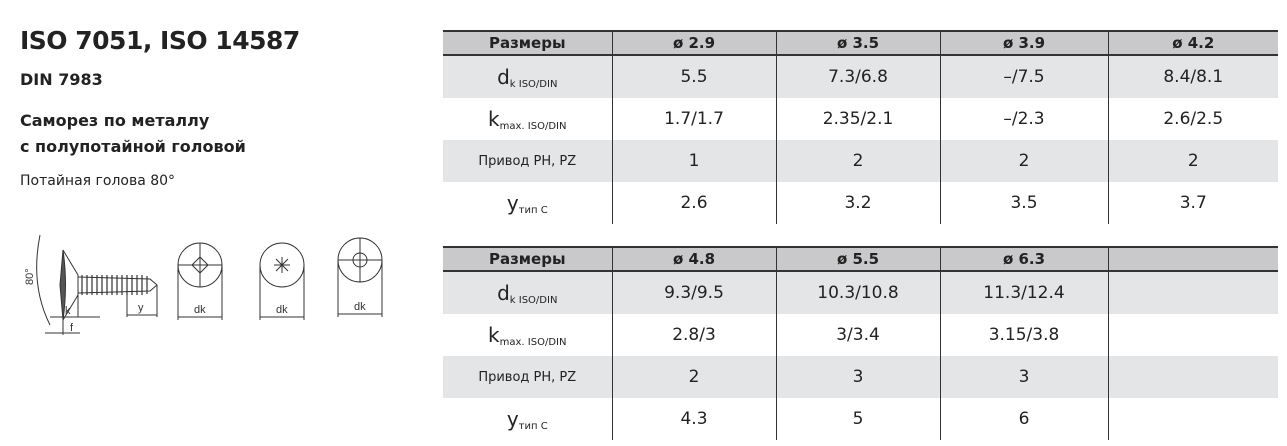  I want to click on table-cell: 2.35/2.1, so click(857, 119).